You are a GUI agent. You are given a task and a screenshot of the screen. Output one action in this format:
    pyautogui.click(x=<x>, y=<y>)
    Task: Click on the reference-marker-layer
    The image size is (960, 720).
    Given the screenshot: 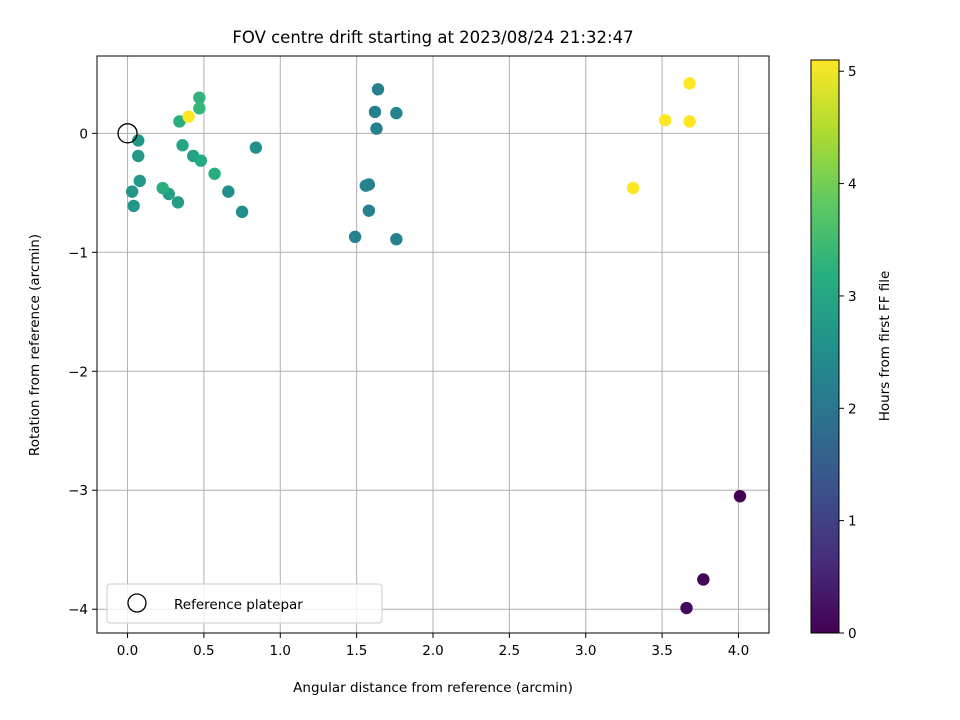 What is the action you would take?
    pyautogui.click(x=127, y=133)
    